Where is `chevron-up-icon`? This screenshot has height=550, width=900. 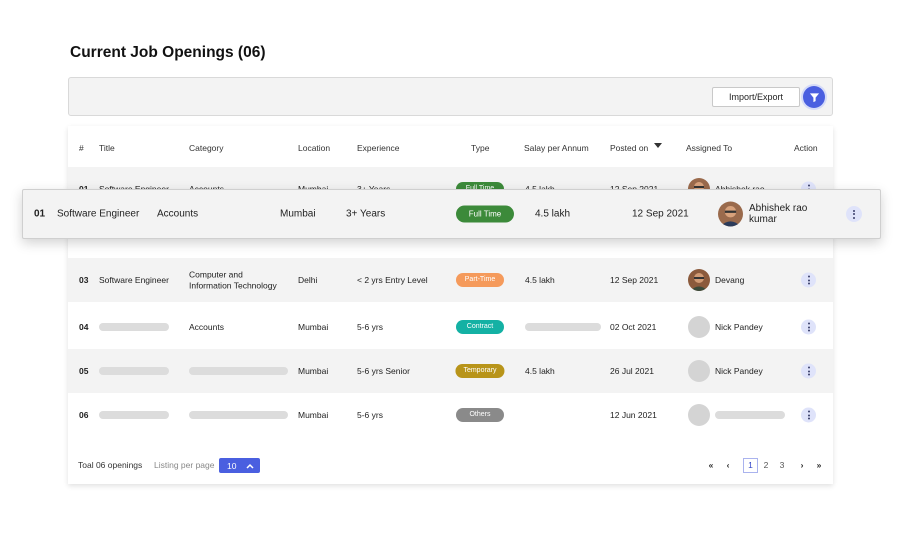 chevron-up-icon is located at coordinates (250, 466).